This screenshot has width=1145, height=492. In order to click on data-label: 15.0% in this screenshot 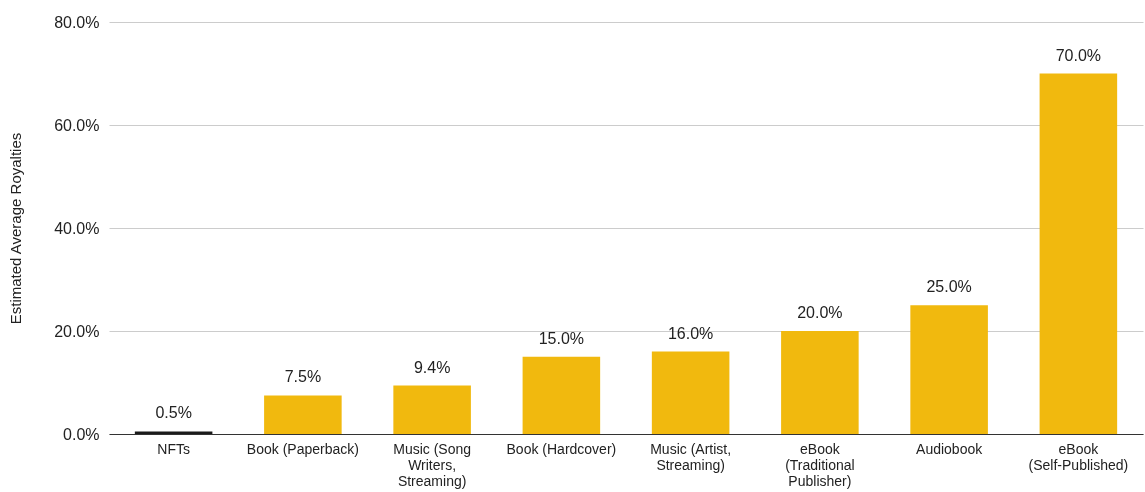, I will do `click(561, 338)`.